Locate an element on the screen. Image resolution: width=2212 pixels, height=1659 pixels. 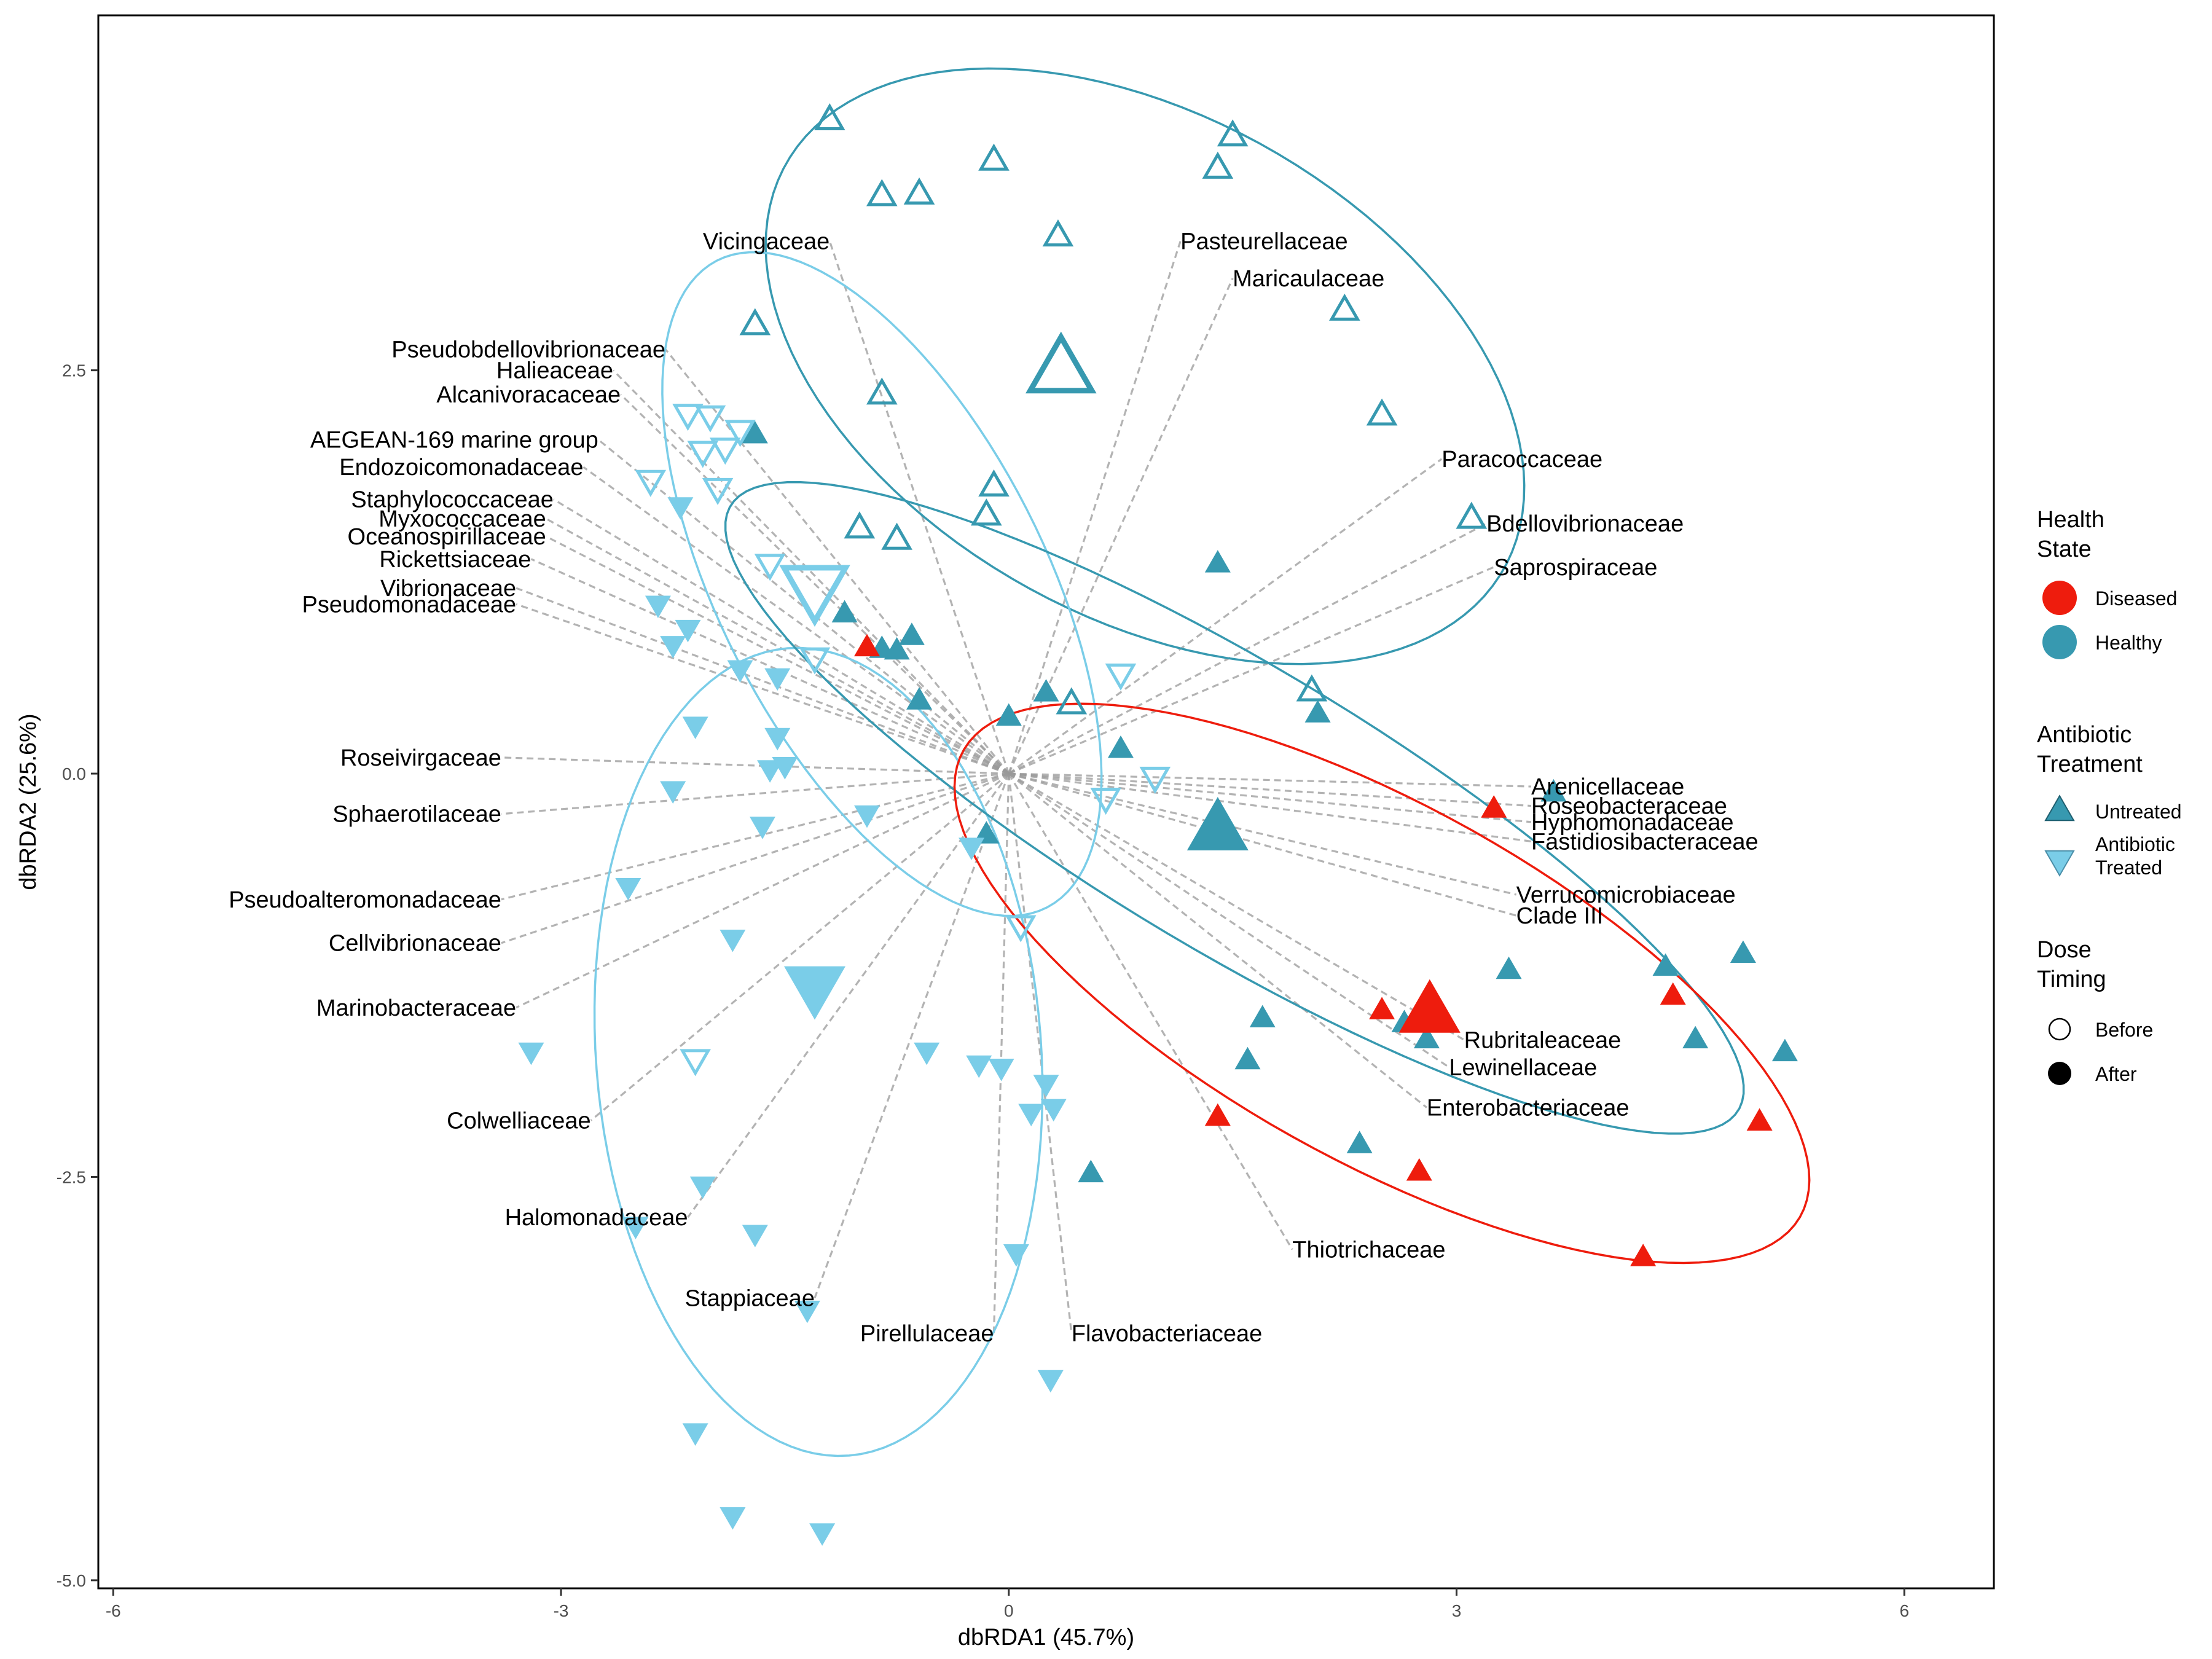
x-tick-label: 6 is located at coordinates (1904, 1610).